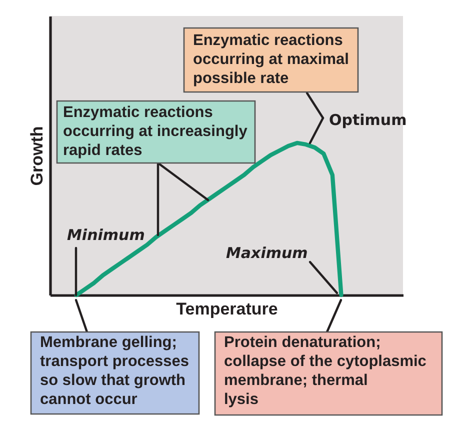  What do you see at coordinates (271, 59) in the screenshot?
I see `text: Enzymatic reactions occurring at maximal possible rate` at bounding box center [271, 59].